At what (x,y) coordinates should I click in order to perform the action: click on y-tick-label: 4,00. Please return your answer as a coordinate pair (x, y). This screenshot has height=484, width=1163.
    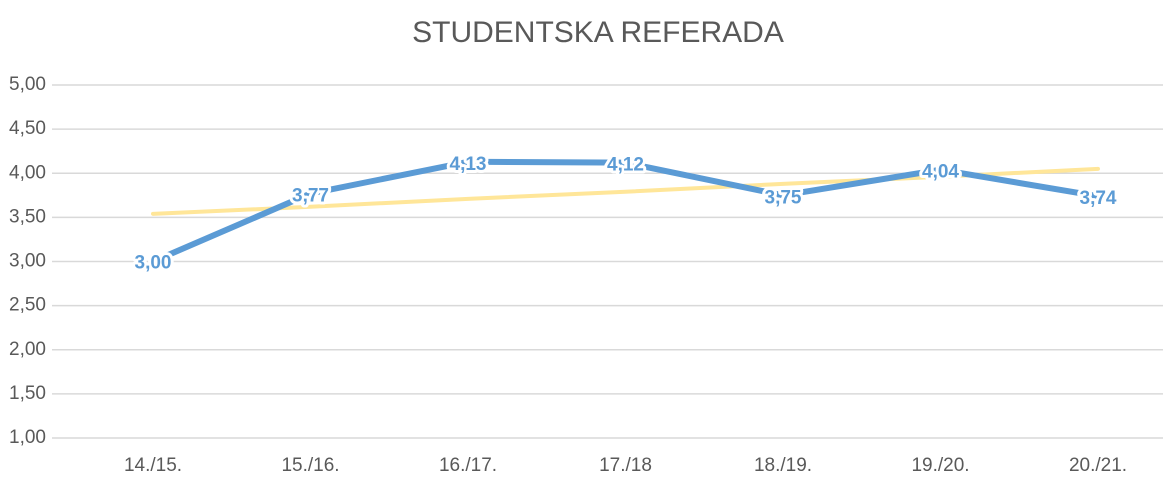
    Looking at the image, I should click on (27, 172).